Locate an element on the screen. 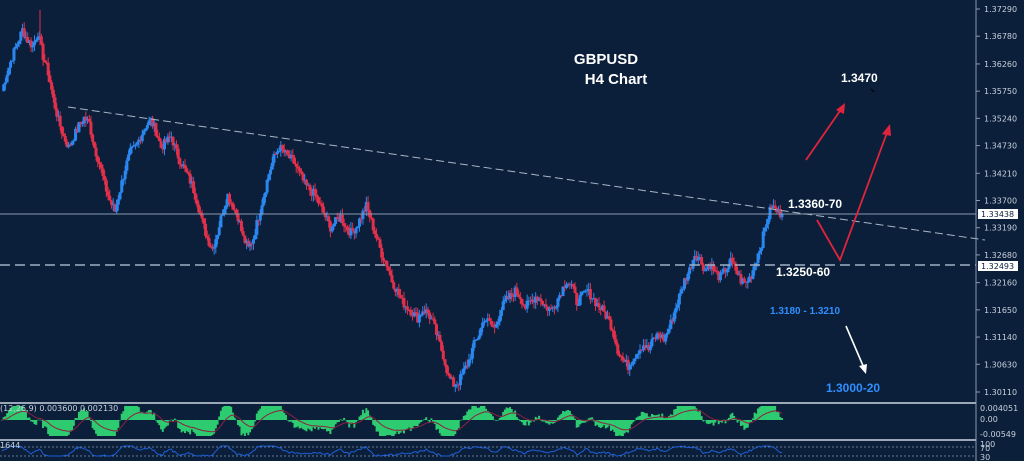  current-price-tag: 1.33438 is located at coordinates (998, 214).